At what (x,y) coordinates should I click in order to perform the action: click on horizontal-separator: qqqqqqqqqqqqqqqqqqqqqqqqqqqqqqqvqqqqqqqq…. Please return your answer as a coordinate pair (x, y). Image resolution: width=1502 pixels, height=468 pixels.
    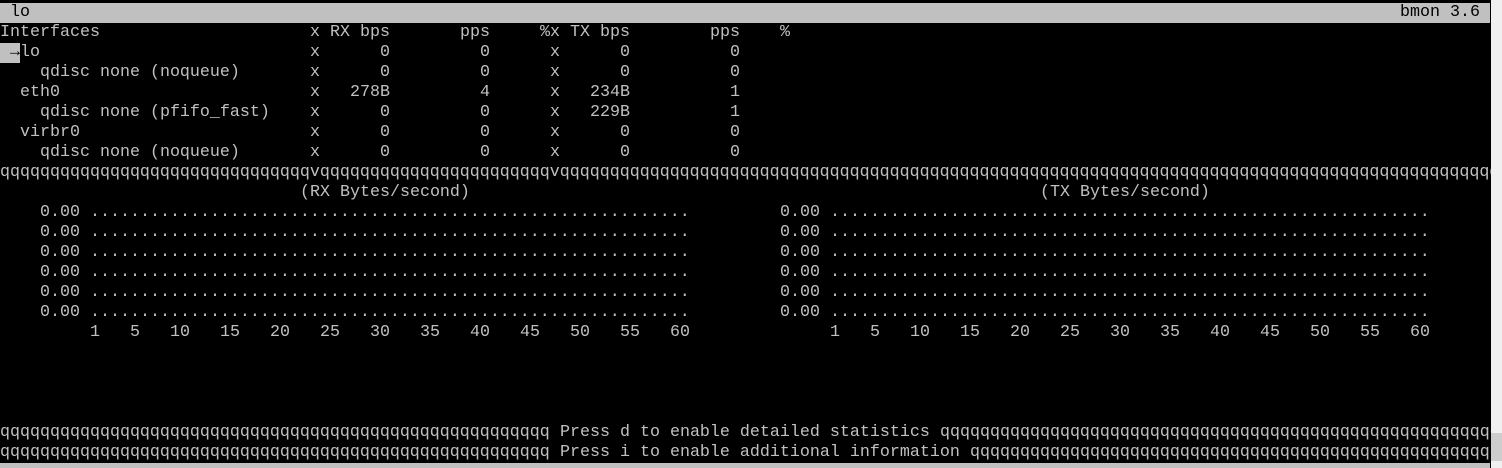
    Looking at the image, I should click on (750, 172).